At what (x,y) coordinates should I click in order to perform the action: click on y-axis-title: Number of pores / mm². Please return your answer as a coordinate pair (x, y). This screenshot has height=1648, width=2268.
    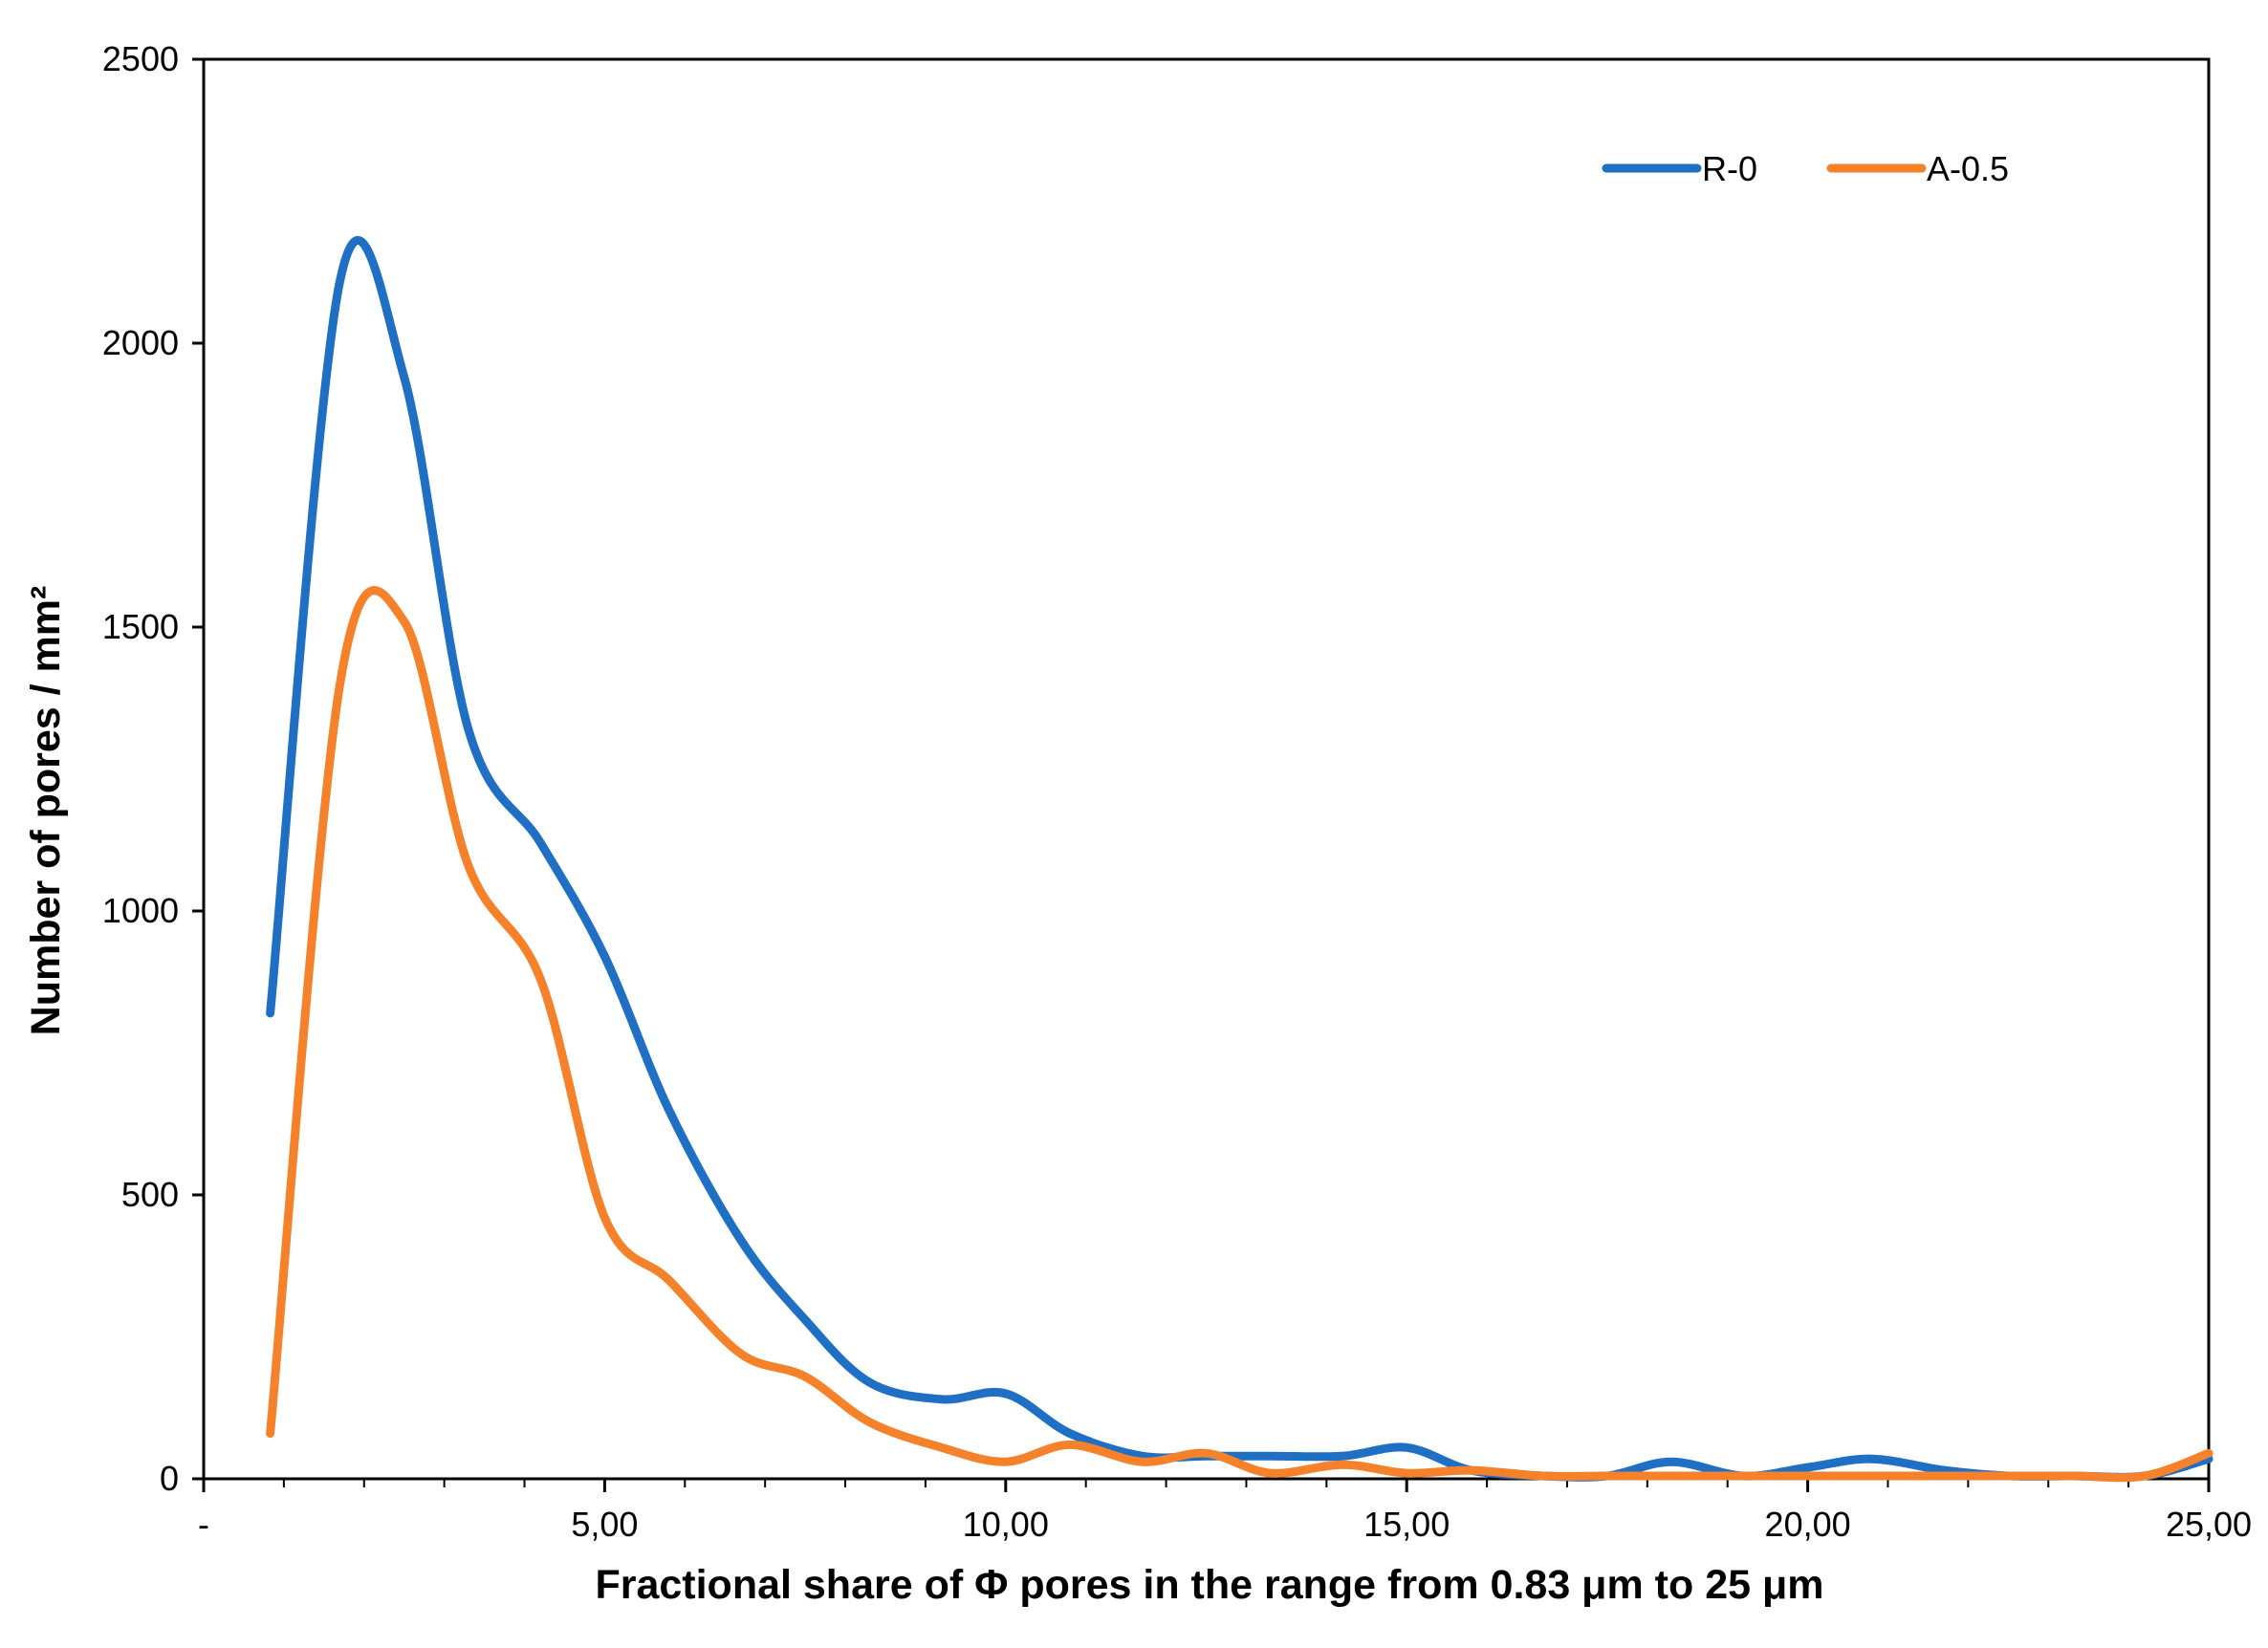
    Looking at the image, I should click on (46, 811).